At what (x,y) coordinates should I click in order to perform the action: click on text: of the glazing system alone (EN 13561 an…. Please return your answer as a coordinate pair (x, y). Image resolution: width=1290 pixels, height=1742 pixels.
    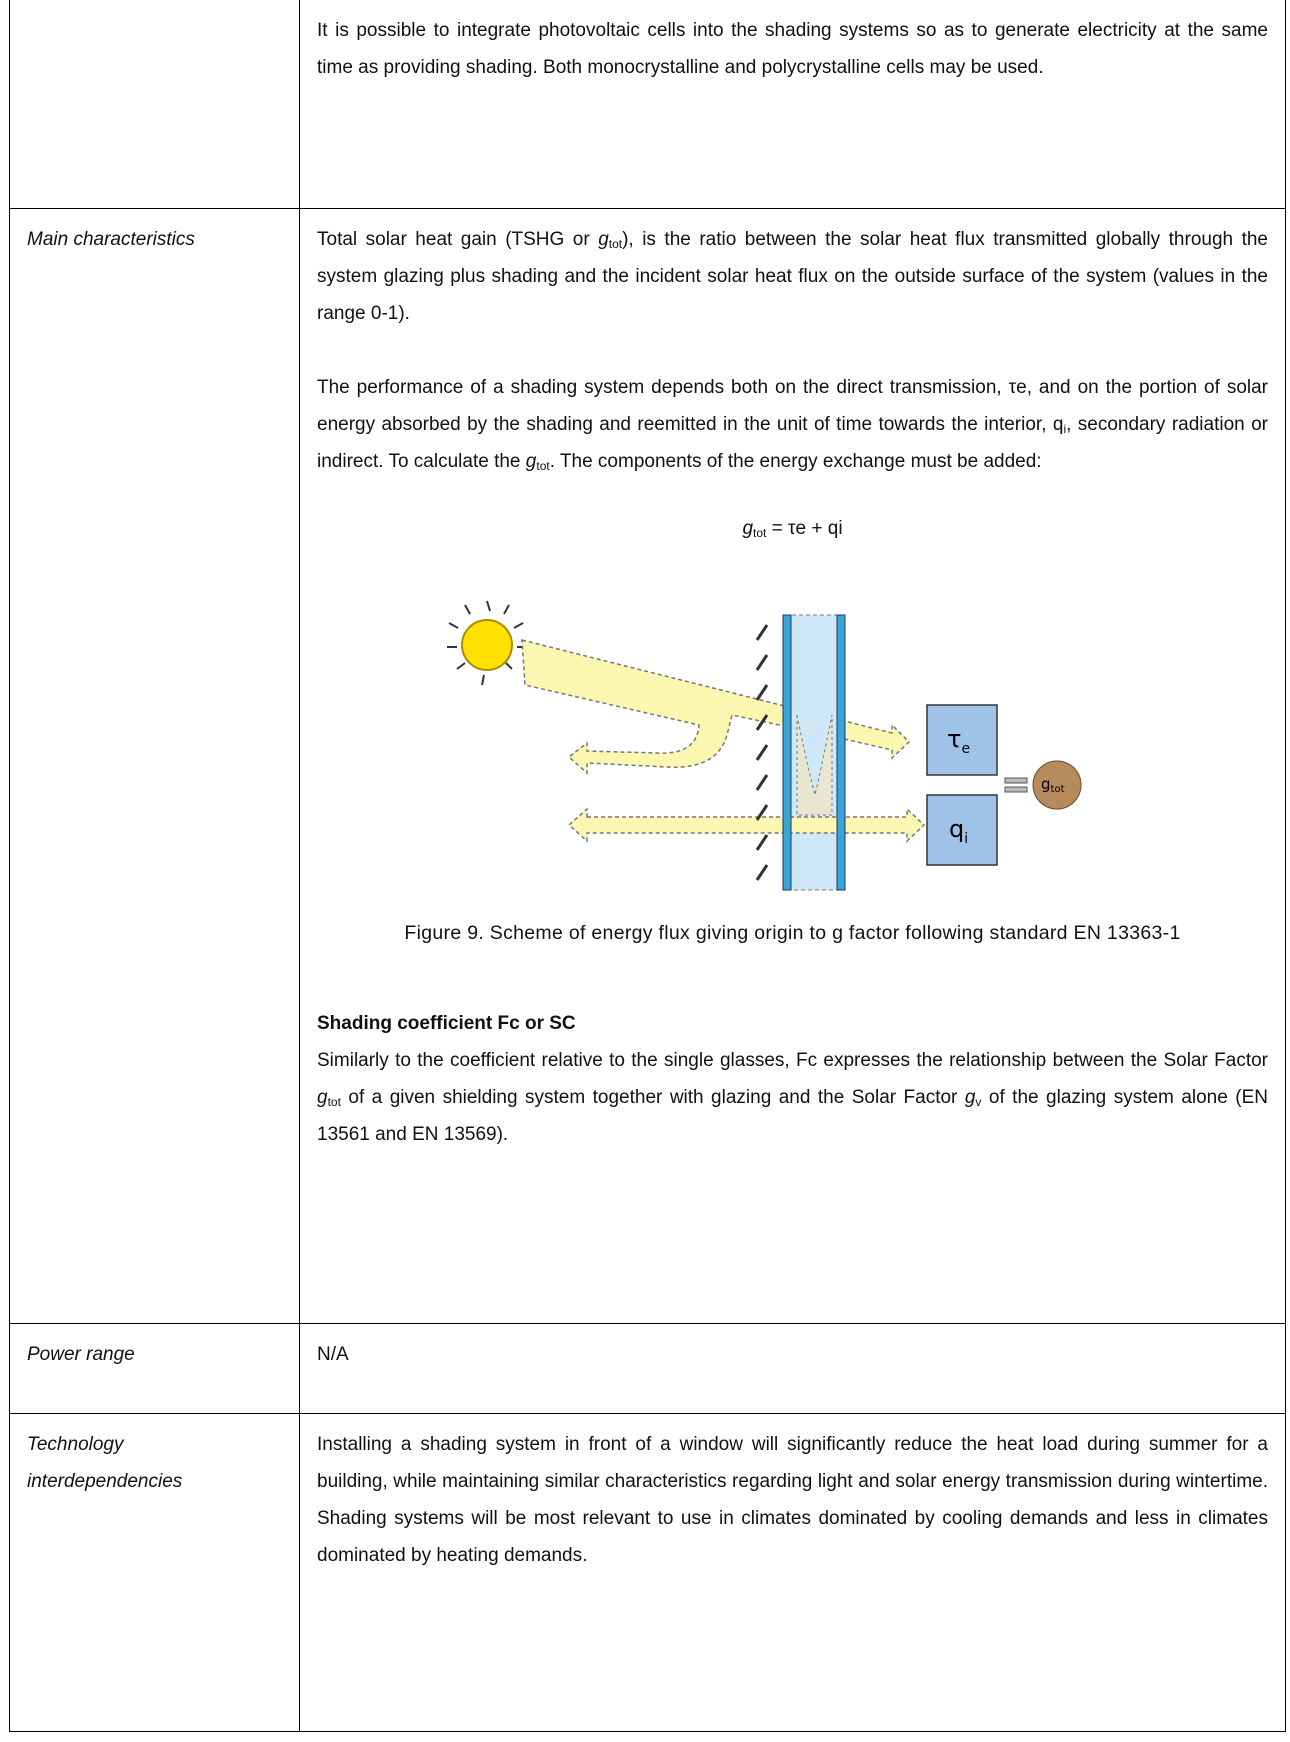
    Looking at the image, I should click on (792, 1115).